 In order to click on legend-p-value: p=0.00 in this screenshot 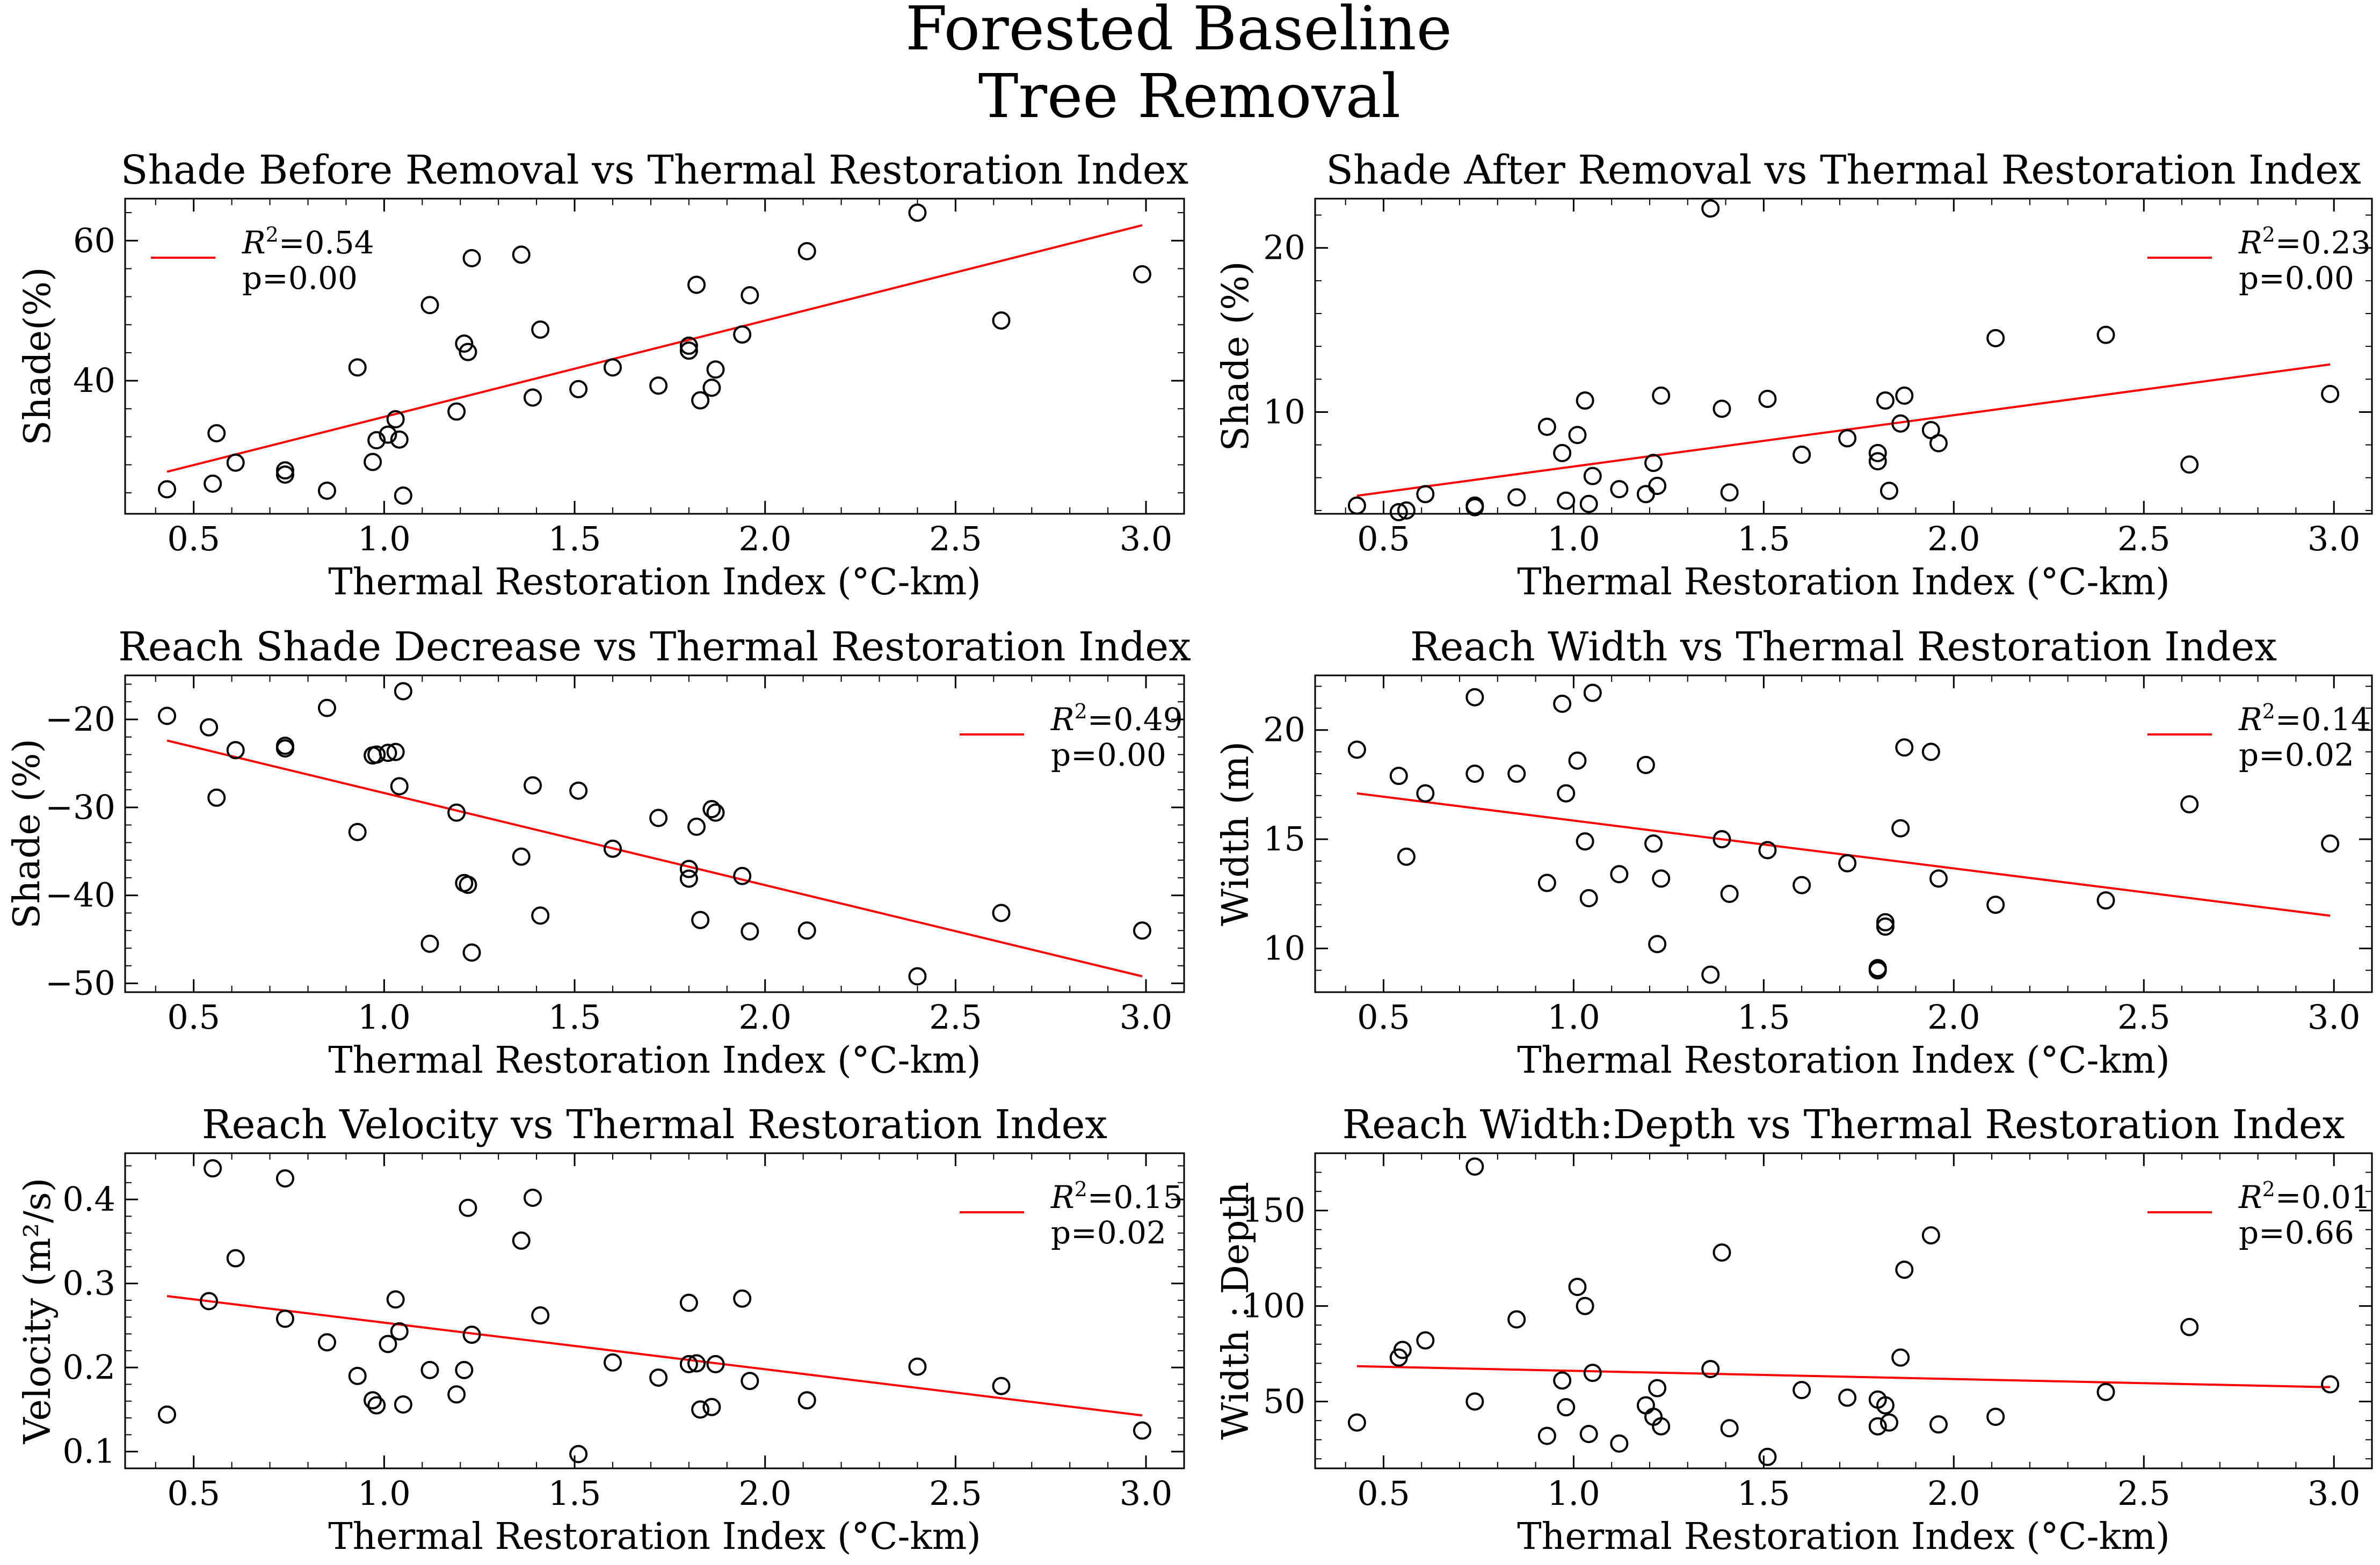, I will do `click(2296, 278)`.